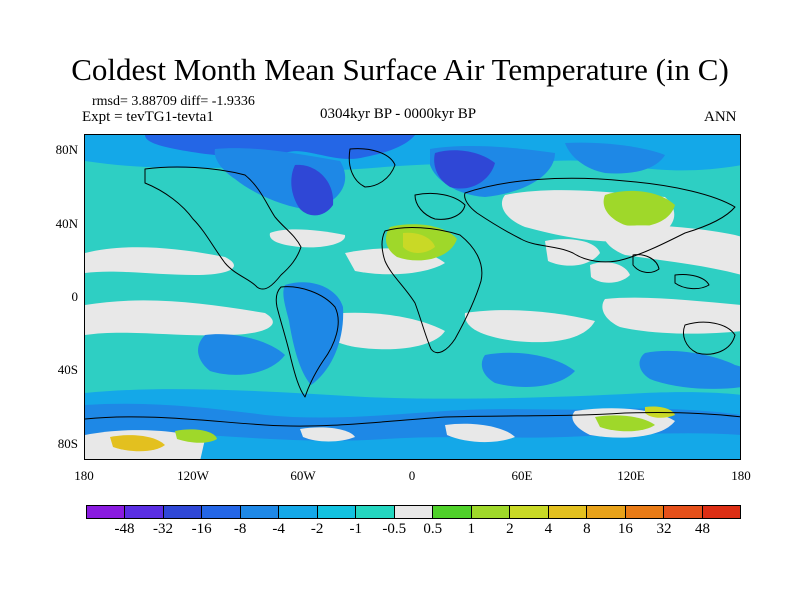 The height and width of the screenshot is (600, 800). I want to click on colorbar-label: -48, so click(124, 529).